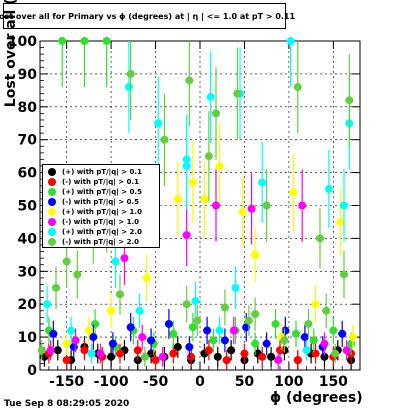  Describe the element at coordinates (156, 382) in the screenshot. I see `x-tick-label: -50` at that location.